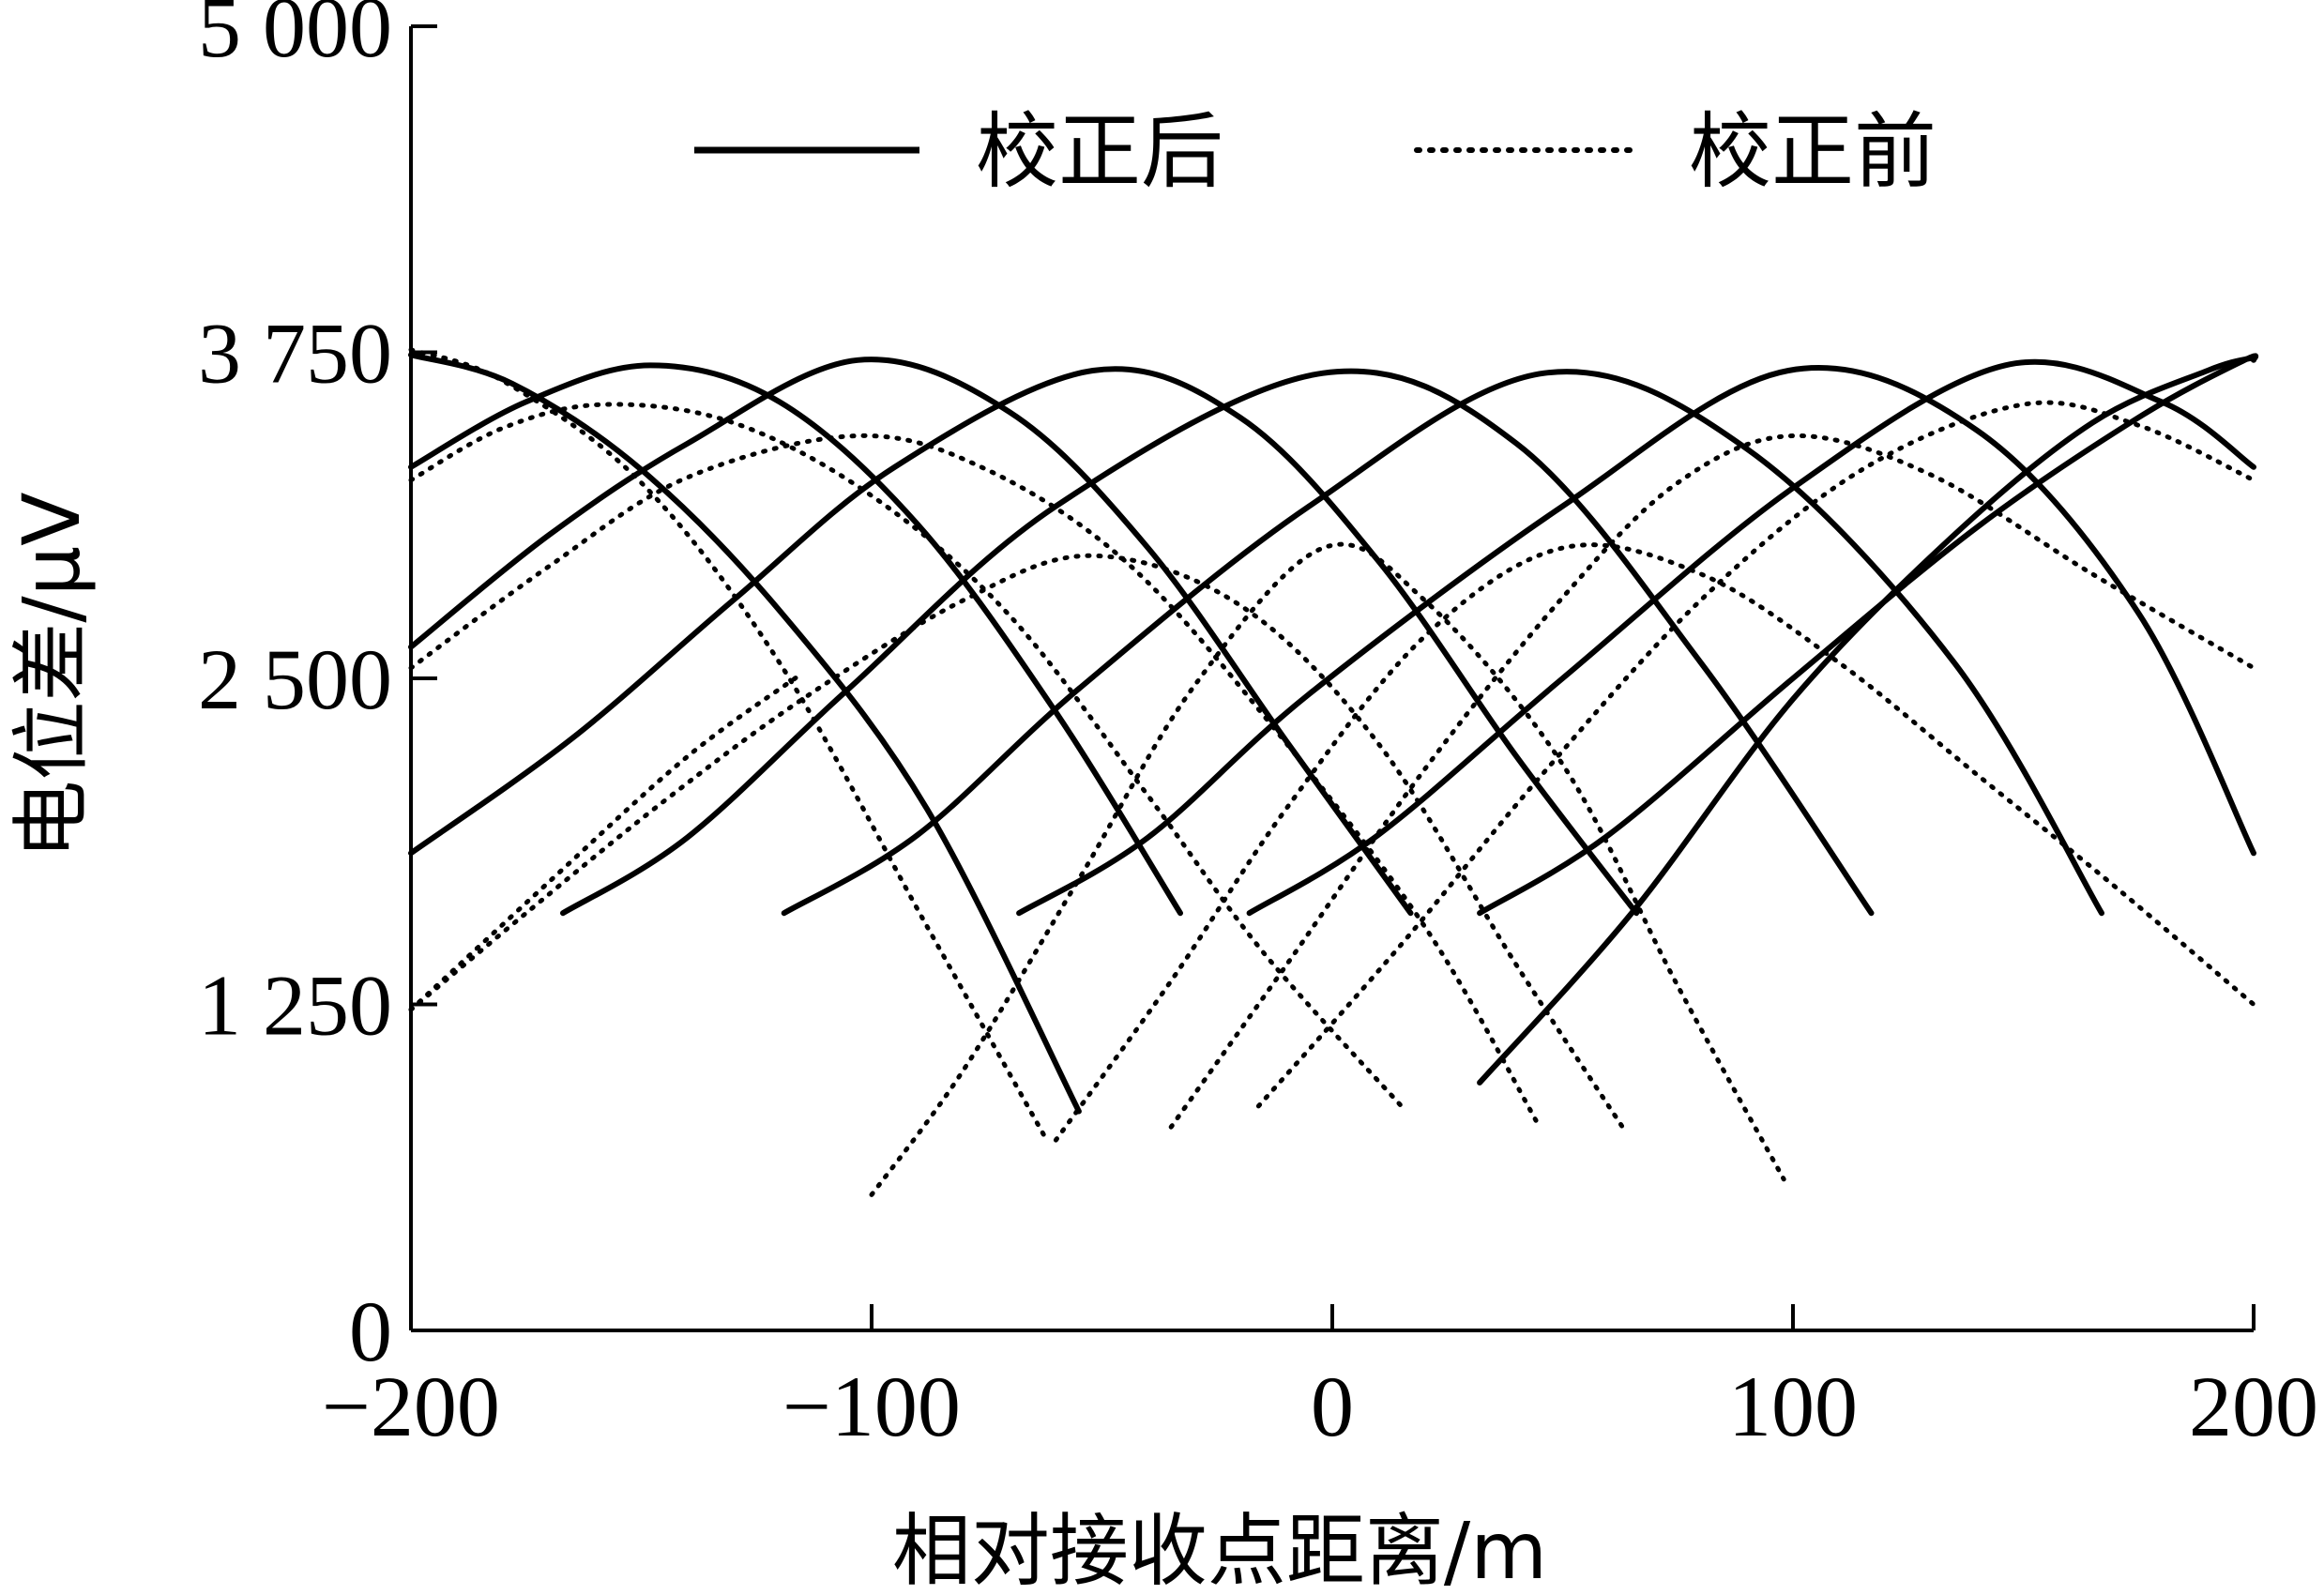 This screenshot has height=1595, width=2324. Describe the element at coordinates (52, 675) in the screenshot. I see `y-axis-title: 电位差/μV` at that location.